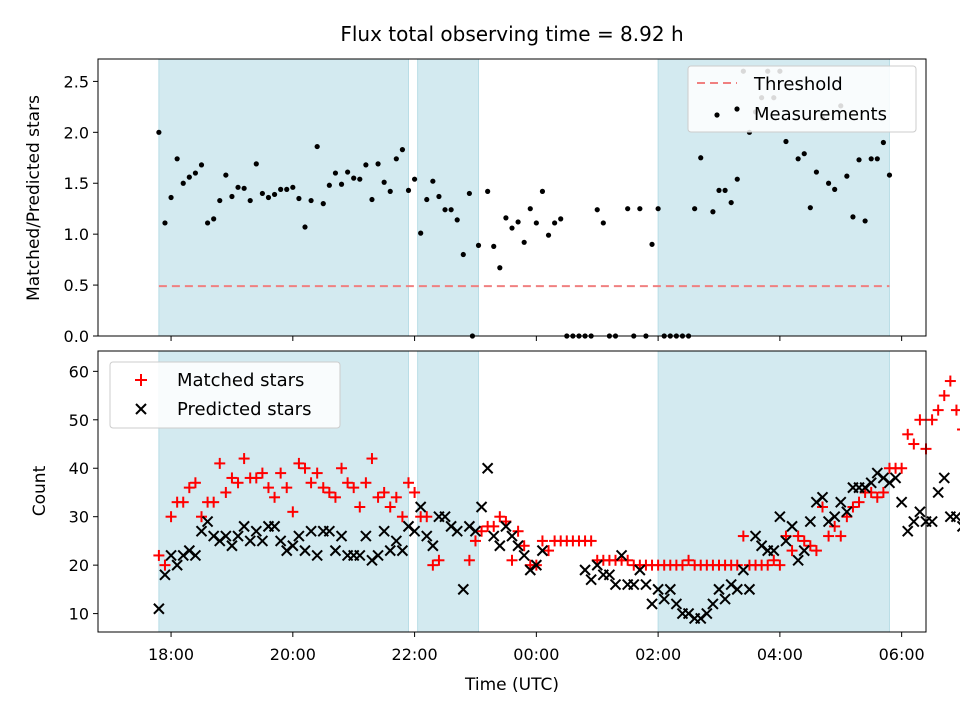 Image resolution: width=960 pixels, height=720 pixels. Describe the element at coordinates (40, 490) in the screenshot. I see `bottom-y-axis-label: Count` at that location.